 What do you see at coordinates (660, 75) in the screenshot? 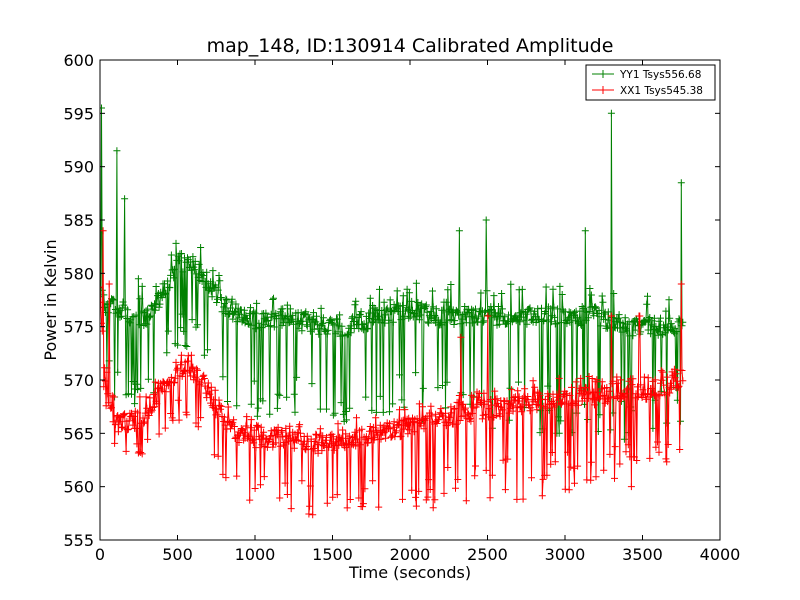
I see `legend-label-yy1: YY1 Tsys556.68` at bounding box center [660, 75].